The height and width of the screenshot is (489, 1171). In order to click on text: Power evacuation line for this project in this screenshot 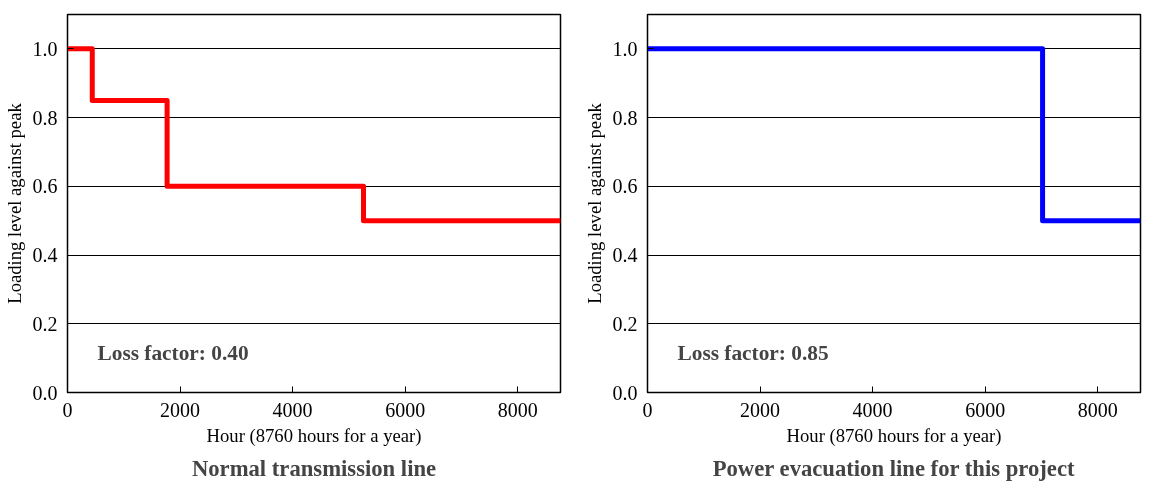, I will do `click(893, 468)`.